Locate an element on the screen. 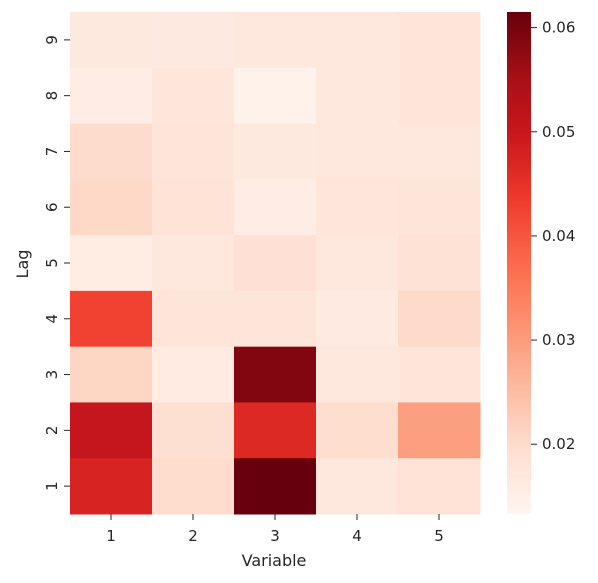 The image size is (598, 583). x-tick-label: 2 is located at coordinates (193, 536).